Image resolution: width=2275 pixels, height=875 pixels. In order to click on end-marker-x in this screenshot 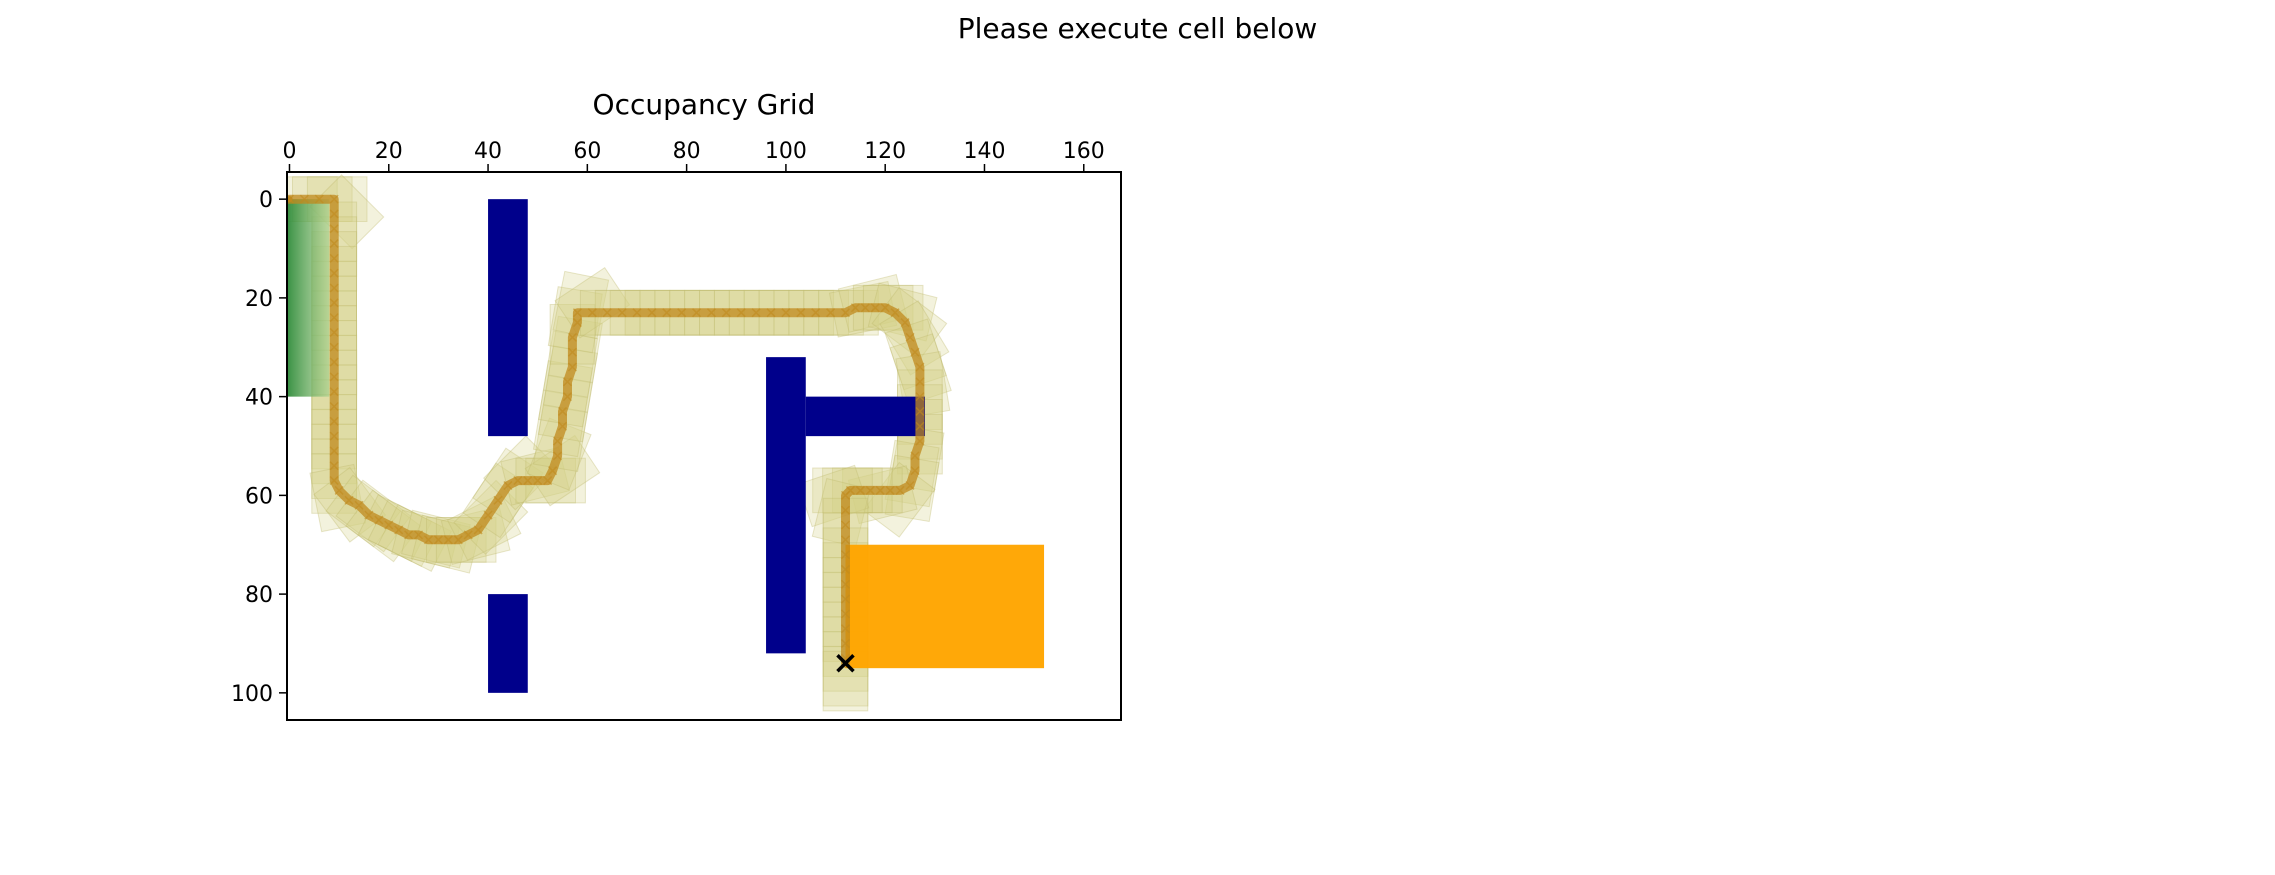, I will do `click(845, 663)`.